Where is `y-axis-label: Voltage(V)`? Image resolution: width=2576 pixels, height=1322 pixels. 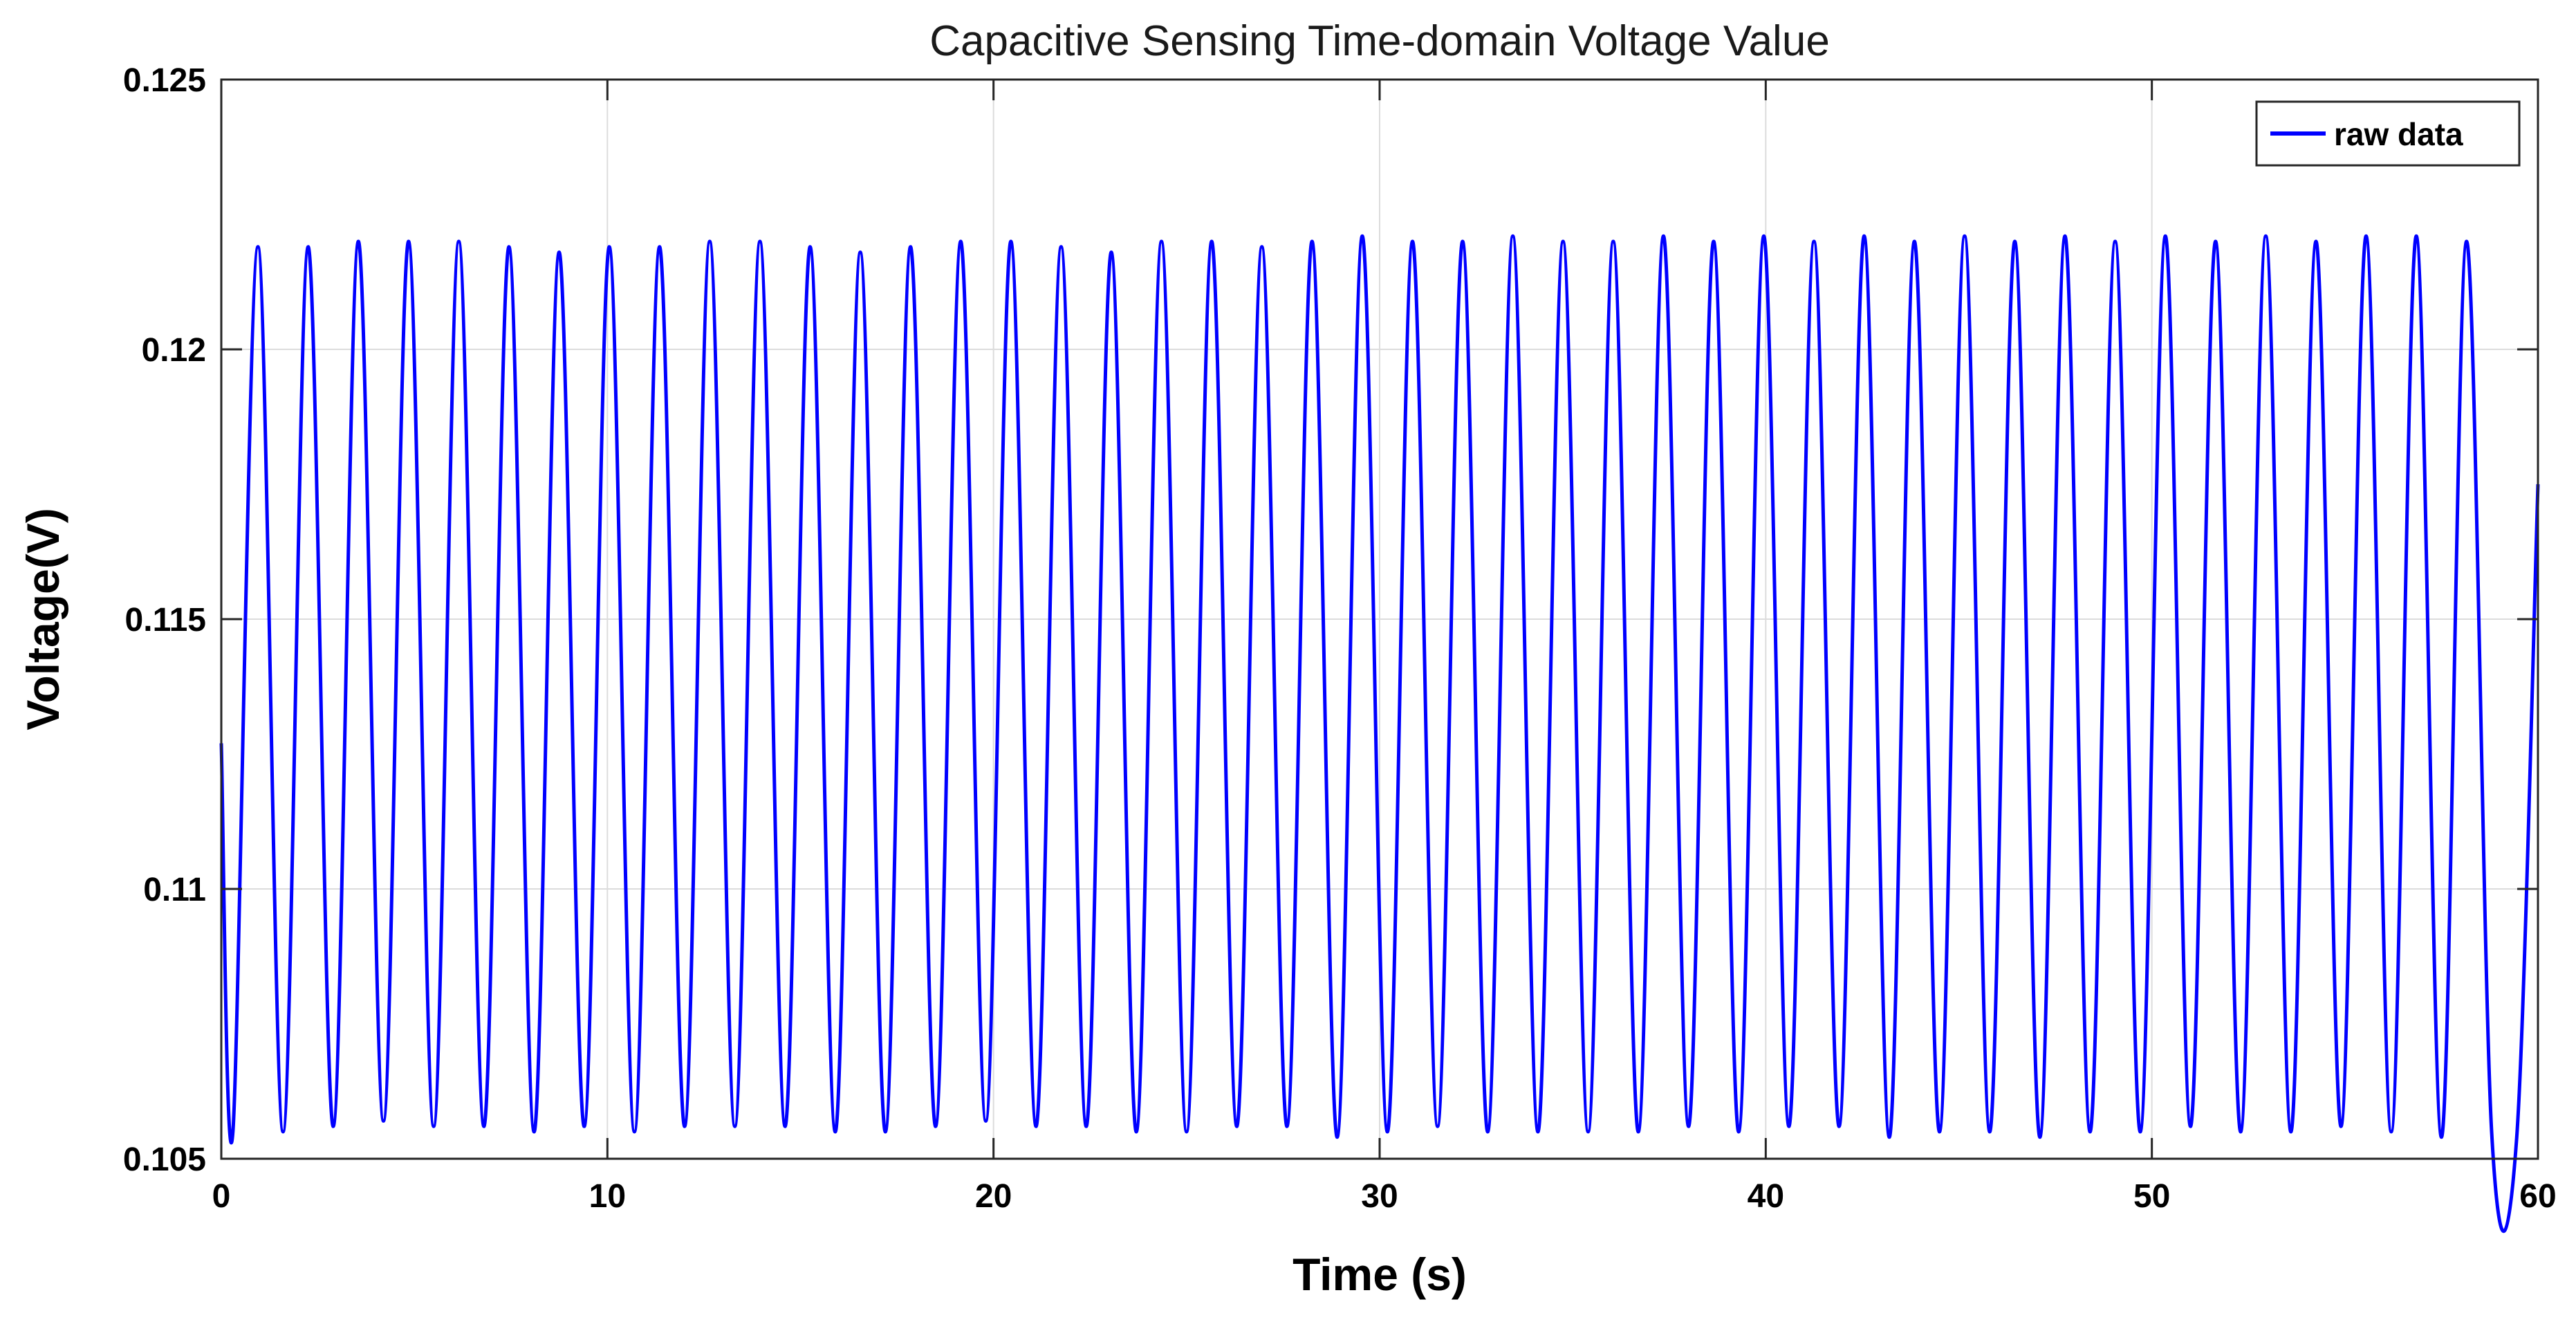
y-axis-label: Voltage(V) is located at coordinates (42, 619).